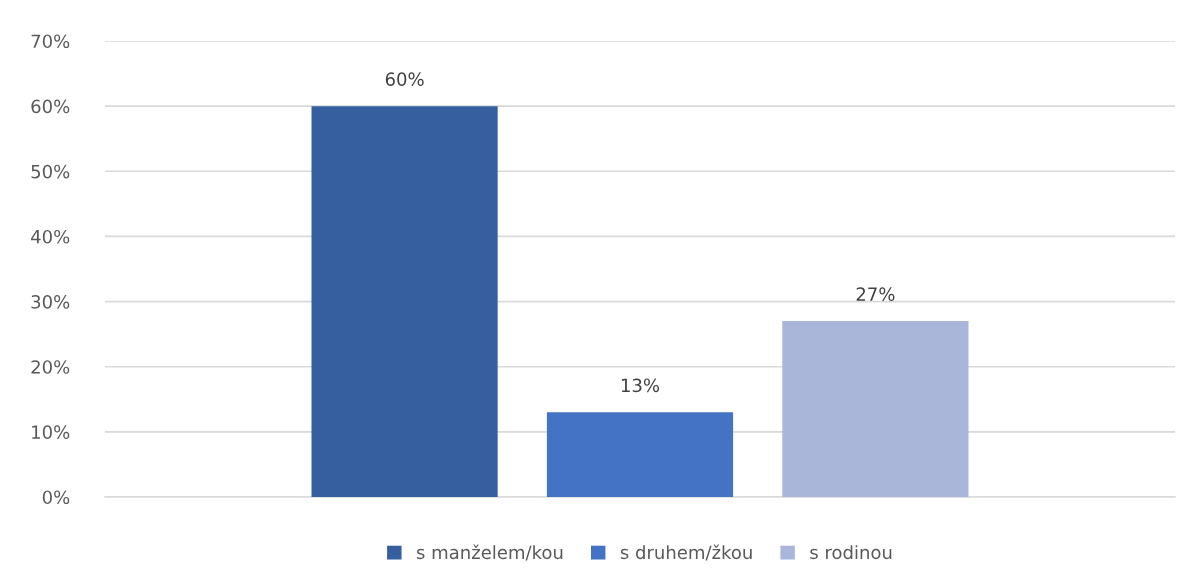  What do you see at coordinates (404, 79) in the screenshot?
I see `data-label: 60%` at bounding box center [404, 79].